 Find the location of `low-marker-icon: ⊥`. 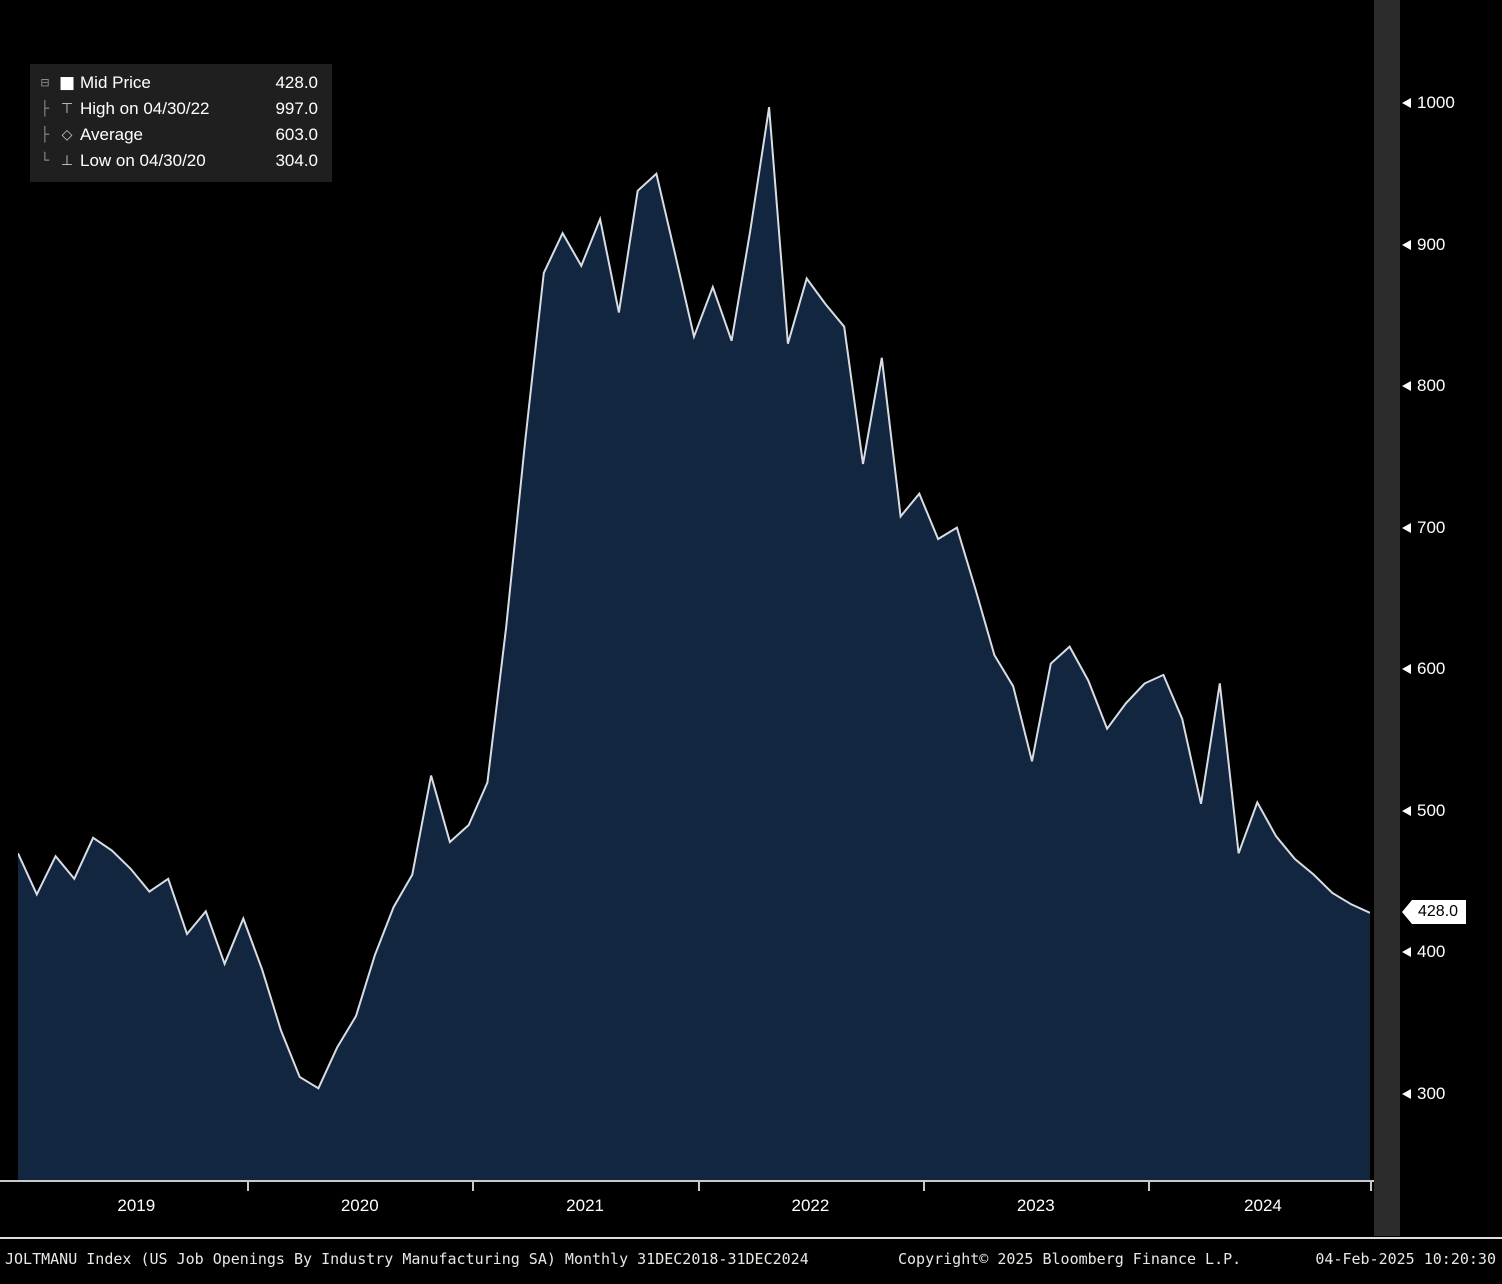

low-marker-icon: ⊥ is located at coordinates (67, 161).